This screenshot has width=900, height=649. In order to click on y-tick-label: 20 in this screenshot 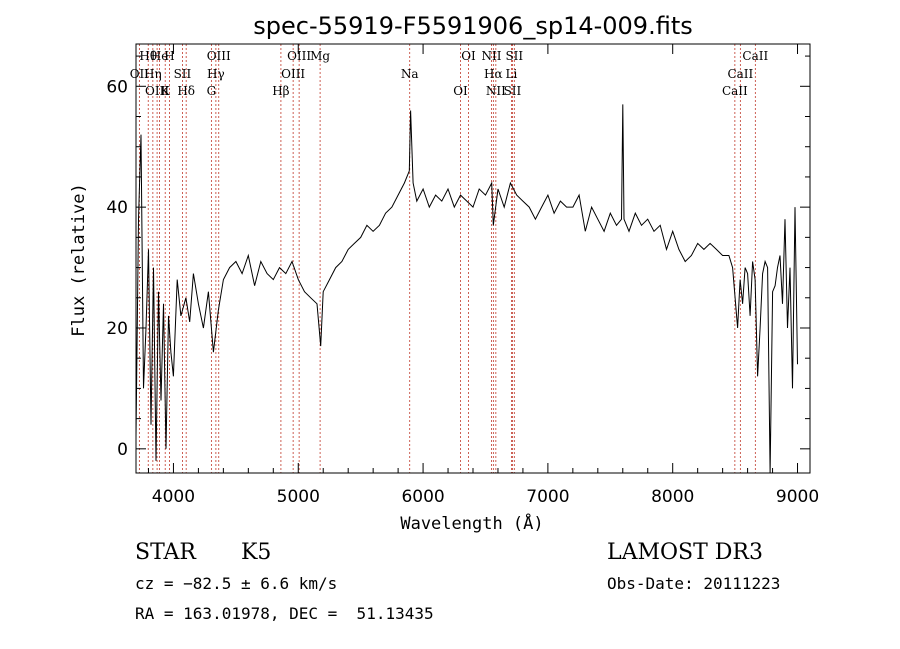, I will do `click(117, 329)`.